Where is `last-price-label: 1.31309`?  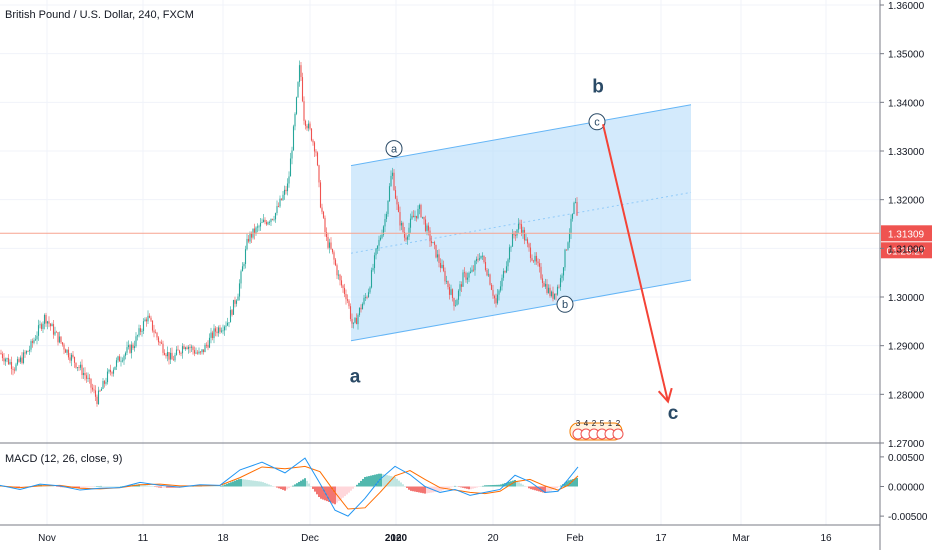
last-price-label: 1.31309 is located at coordinates (906, 234).